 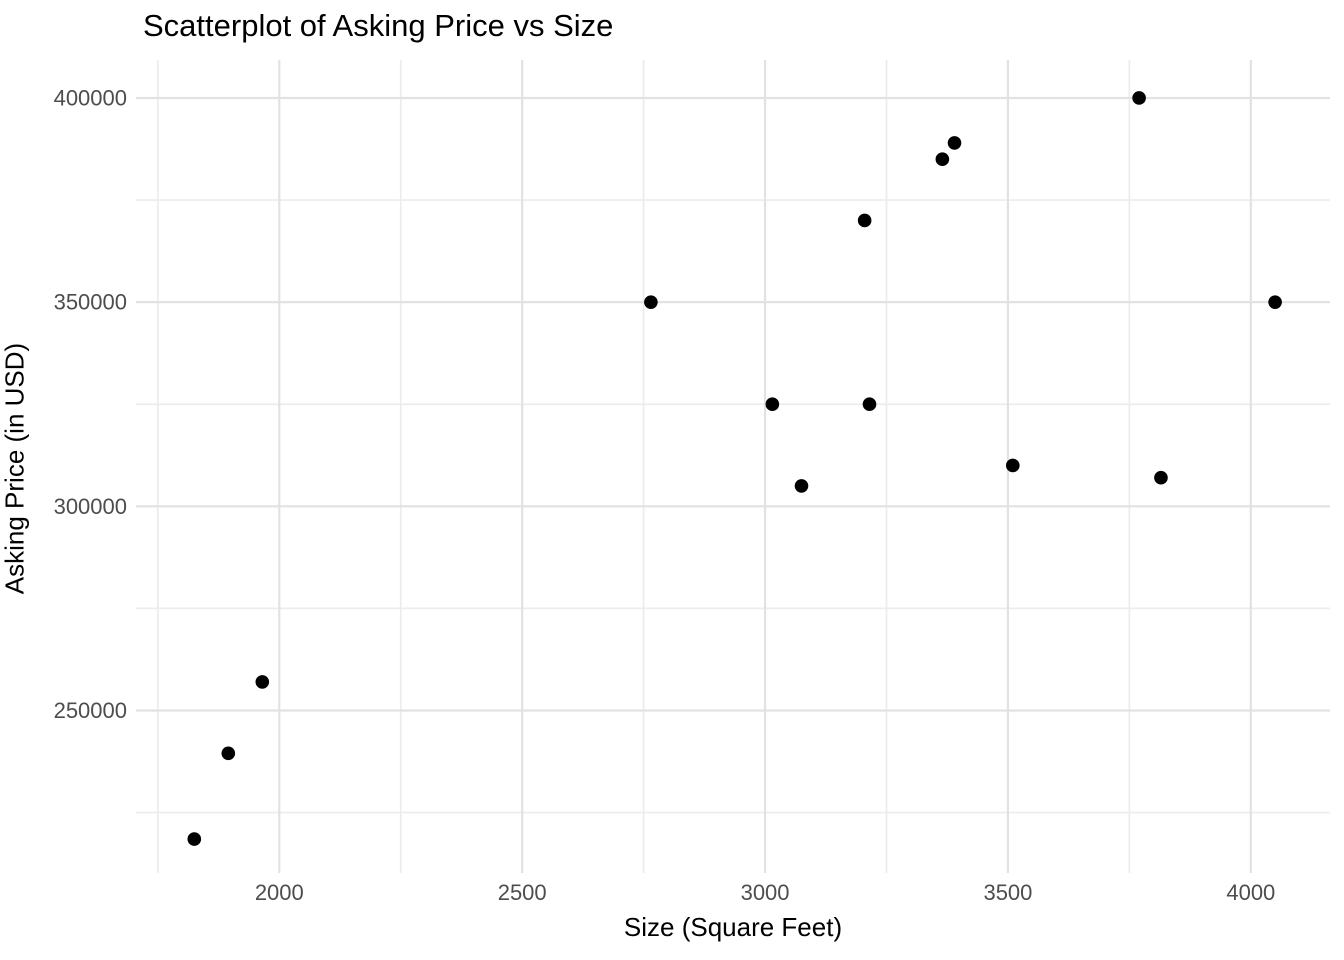 What do you see at coordinates (90, 506) in the screenshot?
I see `y-tick-label: 300000` at bounding box center [90, 506].